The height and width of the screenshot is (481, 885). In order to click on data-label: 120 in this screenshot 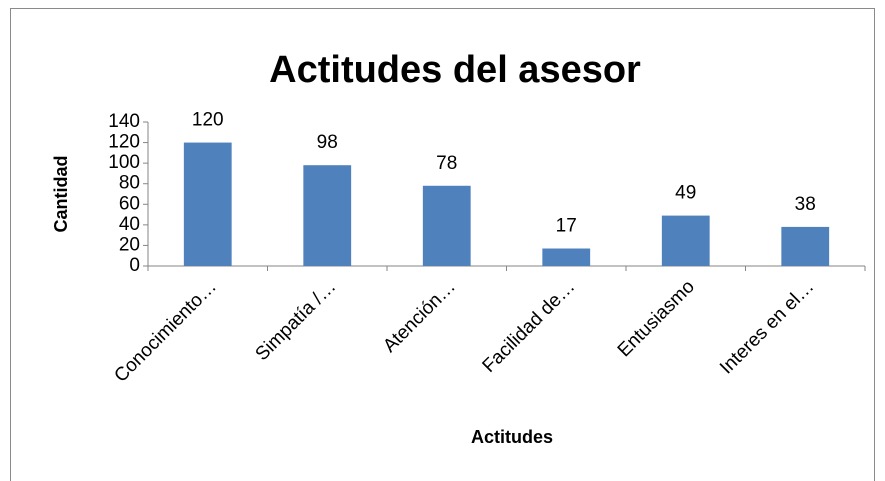, I will do `click(208, 120)`.